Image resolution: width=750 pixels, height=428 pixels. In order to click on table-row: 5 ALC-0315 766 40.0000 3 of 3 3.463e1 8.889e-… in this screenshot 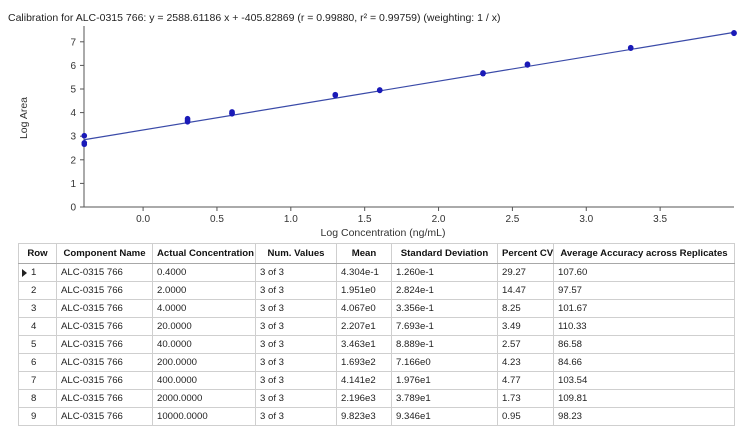, I will do `click(376, 344)`.